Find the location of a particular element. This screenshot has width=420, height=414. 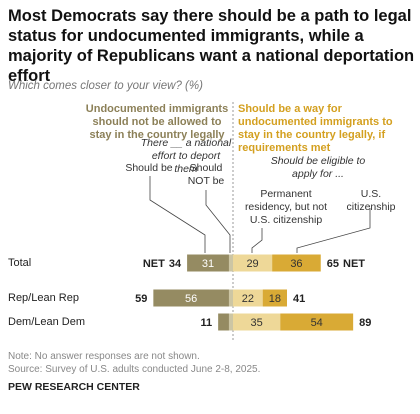

note: Note: No answer responses are not shown. is located at coordinates (104, 356).